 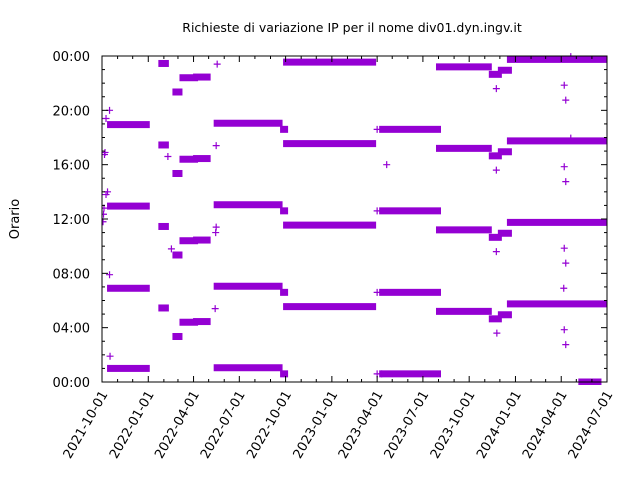 I want to click on x-tick-label: 2022-01-01, so click(x=132, y=425).